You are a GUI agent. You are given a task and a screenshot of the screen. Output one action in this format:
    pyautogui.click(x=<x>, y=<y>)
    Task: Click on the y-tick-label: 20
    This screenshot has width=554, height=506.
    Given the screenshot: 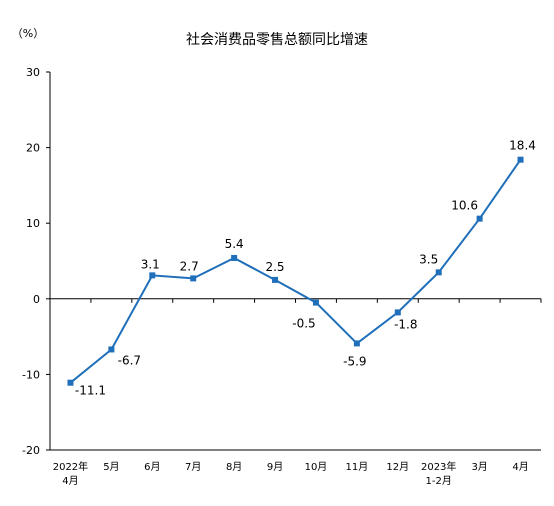 What is the action you would take?
    pyautogui.click(x=33, y=148)
    